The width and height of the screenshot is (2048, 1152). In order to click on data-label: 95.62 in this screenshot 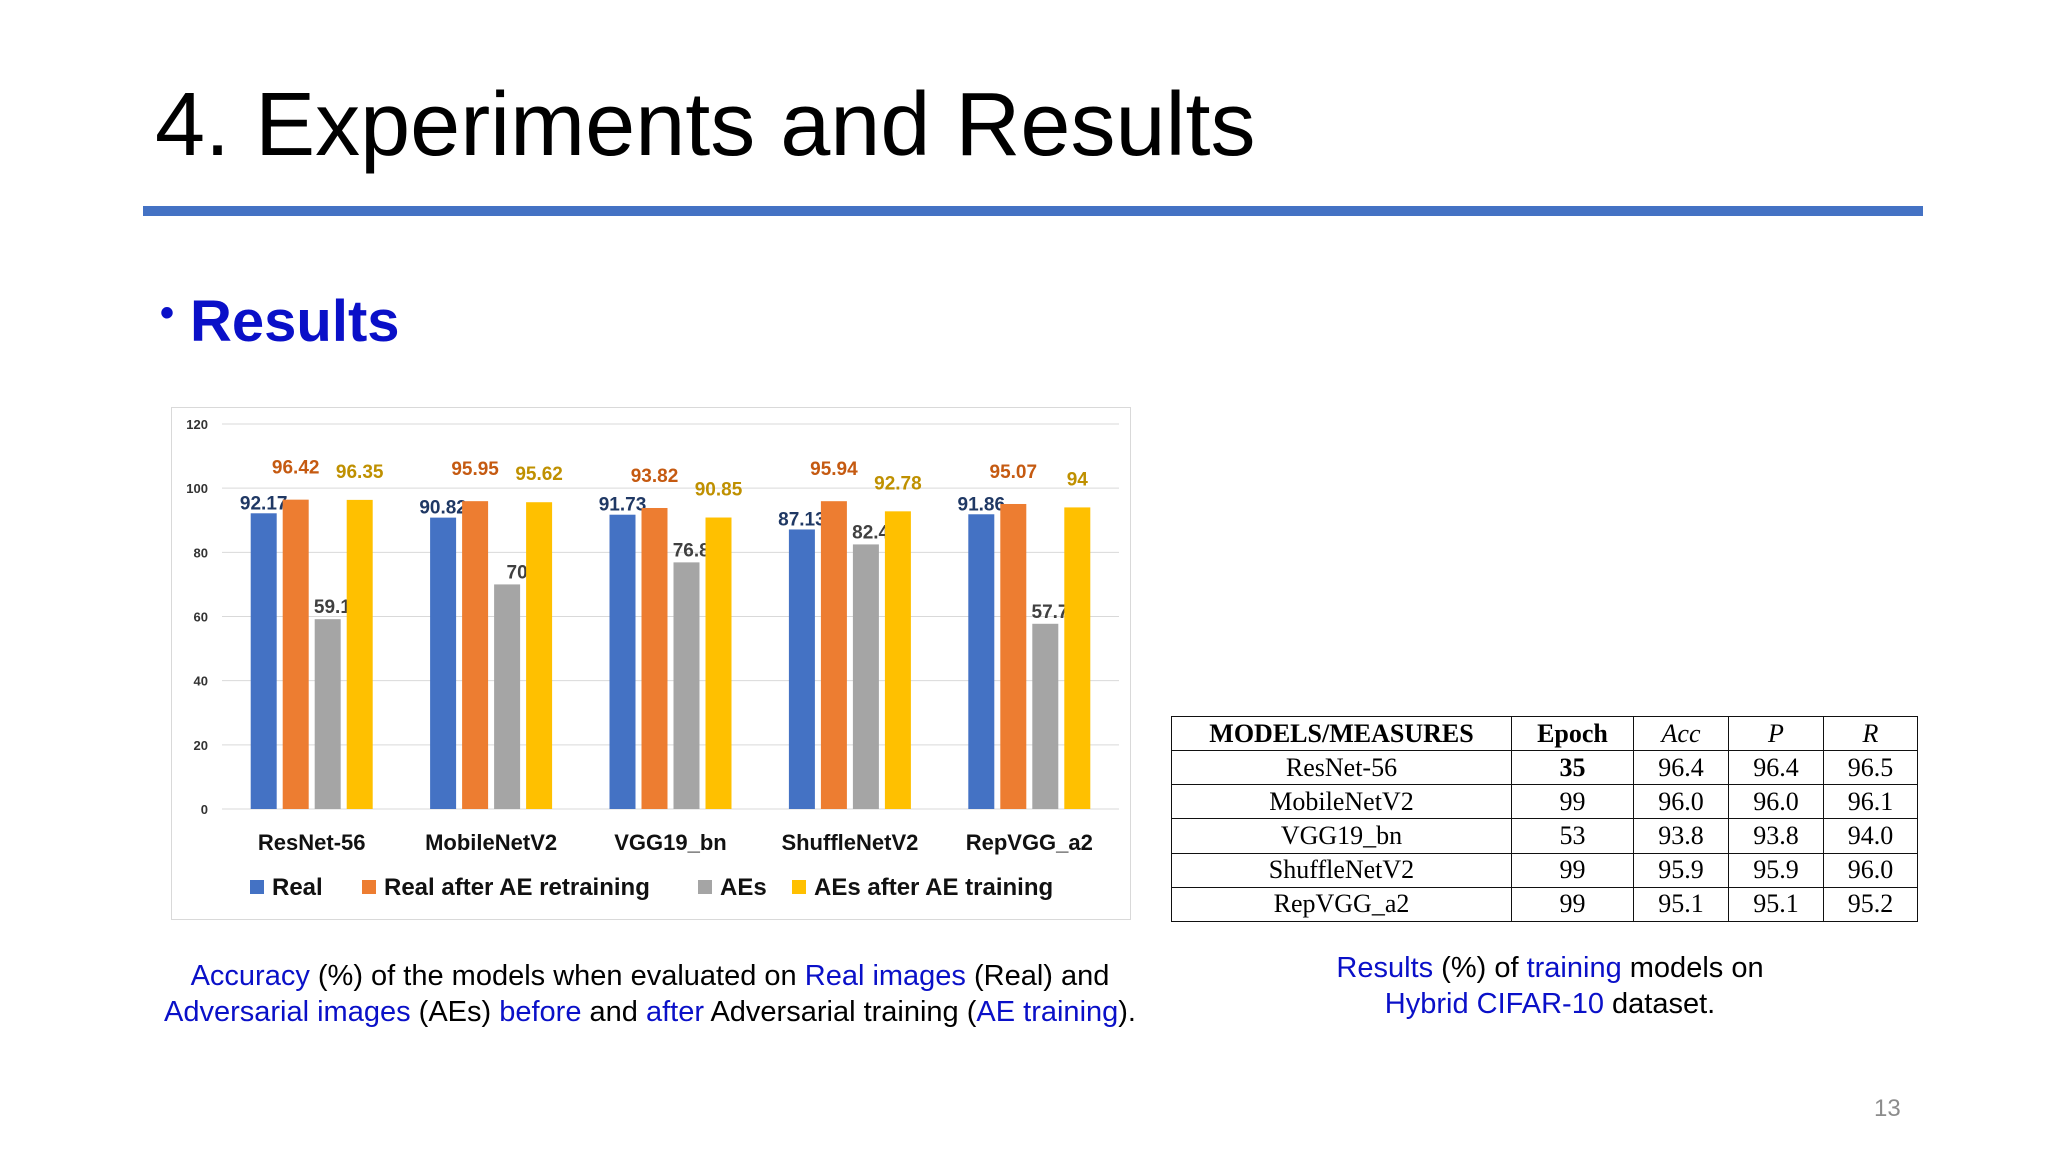, I will do `click(539, 474)`.